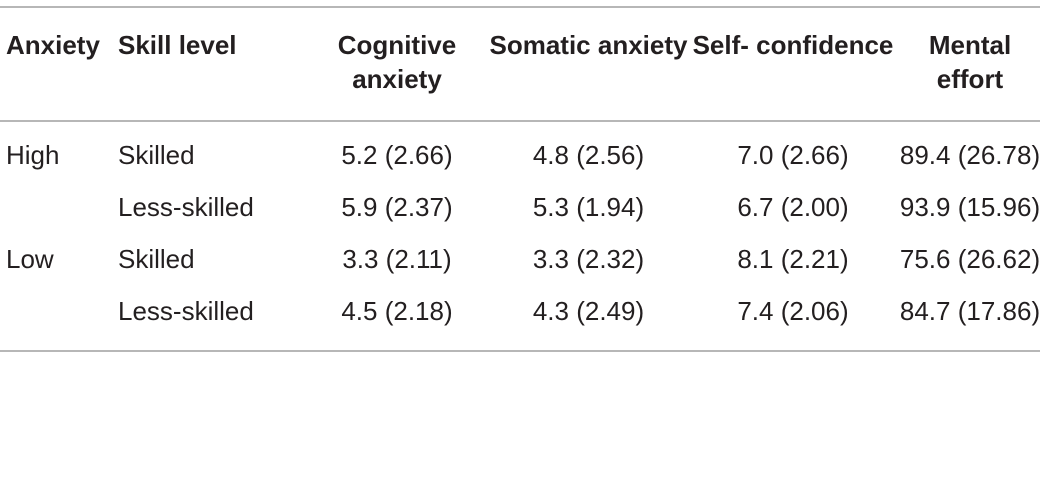 The image size is (1040, 493). Describe the element at coordinates (588, 259) in the screenshot. I see `cell-somatic-anxiety: 3.3 (2.32)` at that location.